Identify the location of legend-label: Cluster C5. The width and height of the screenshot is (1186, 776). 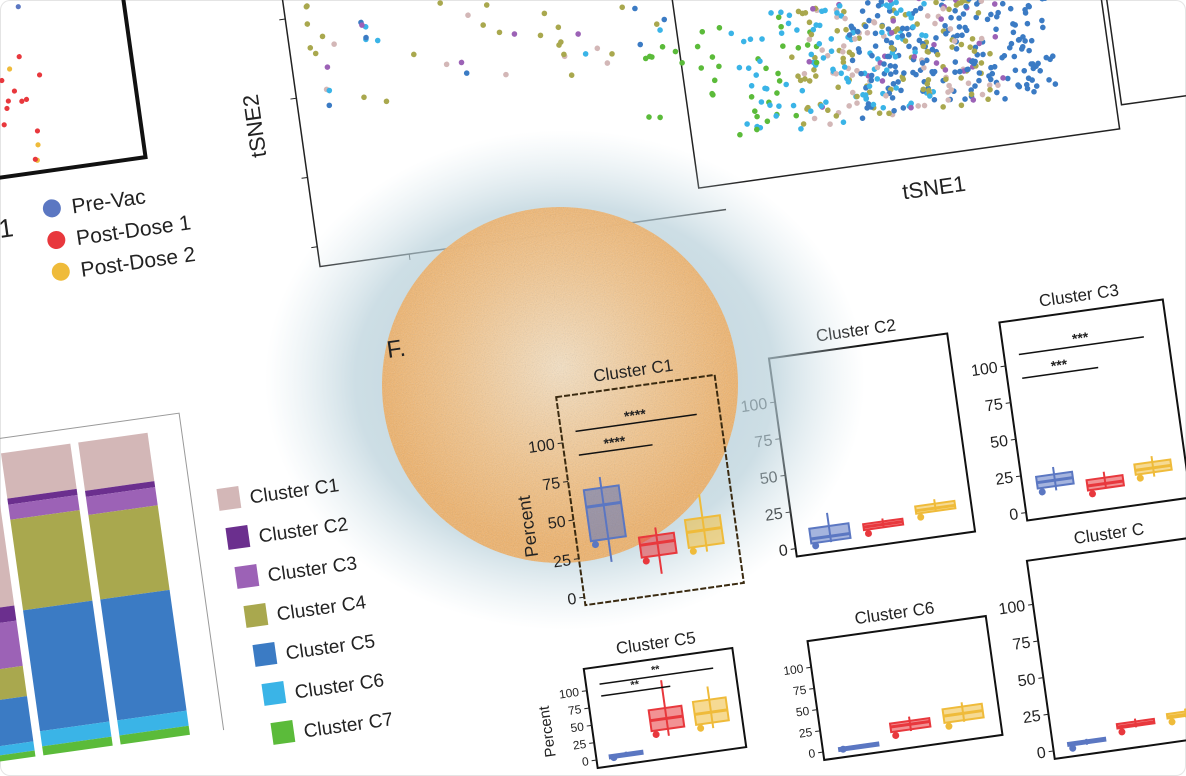
(331, 647).